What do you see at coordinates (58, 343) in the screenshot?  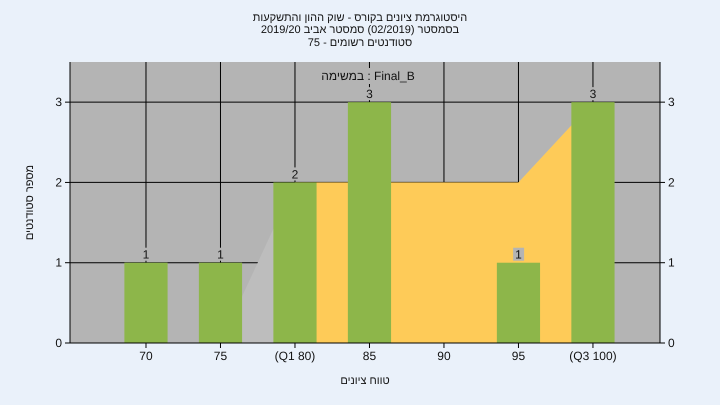 I see `y-tick-label: 0` at bounding box center [58, 343].